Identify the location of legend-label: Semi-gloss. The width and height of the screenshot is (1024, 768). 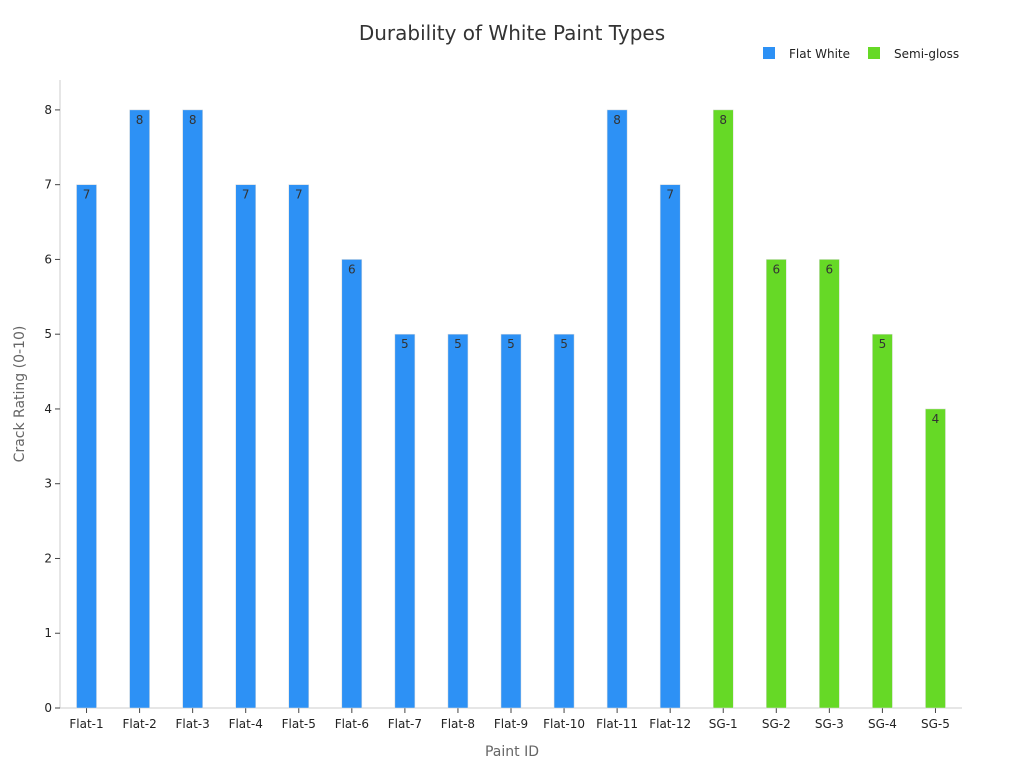
(926, 54).